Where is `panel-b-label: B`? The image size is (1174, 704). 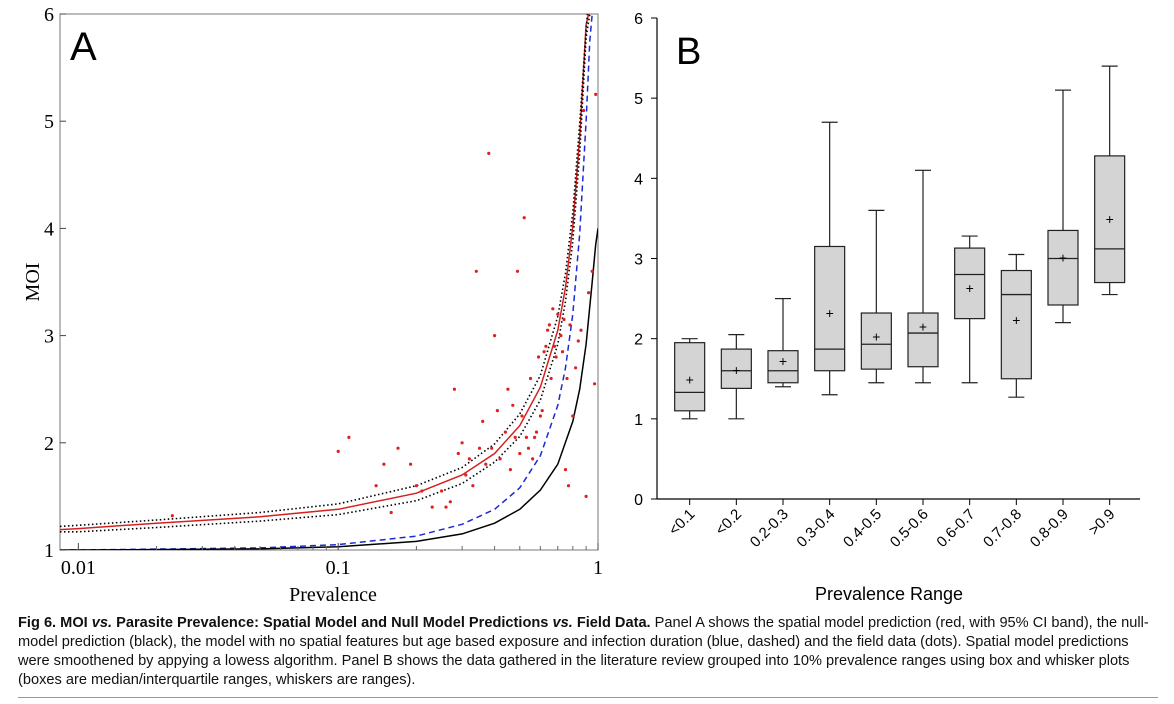 panel-b-label: B is located at coordinates (688, 52).